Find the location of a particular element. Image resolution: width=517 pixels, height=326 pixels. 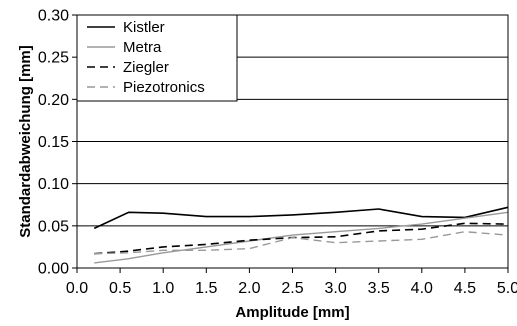

legend-label-metra: Metra is located at coordinates (142, 47).